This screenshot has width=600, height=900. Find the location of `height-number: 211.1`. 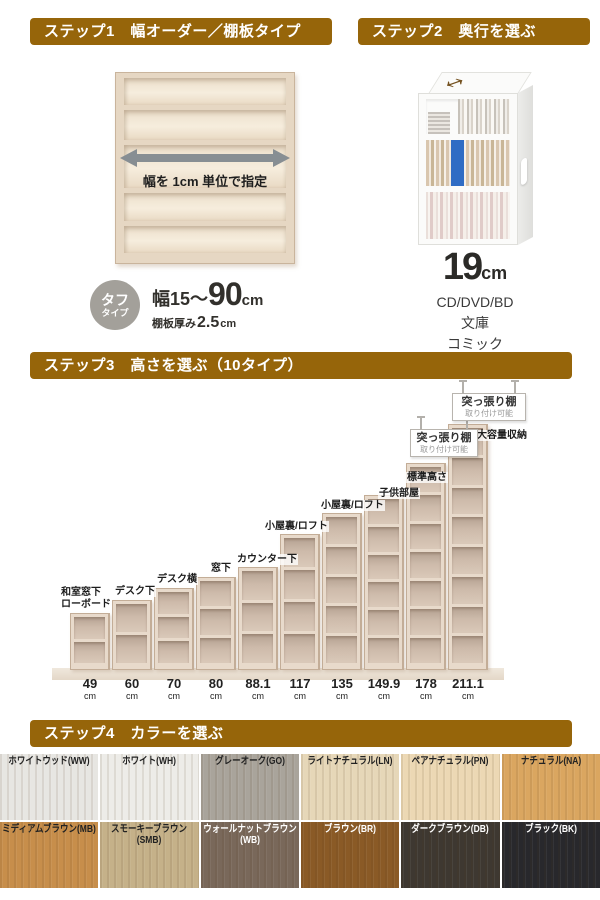

height-number: 211.1 is located at coordinates (468, 683).